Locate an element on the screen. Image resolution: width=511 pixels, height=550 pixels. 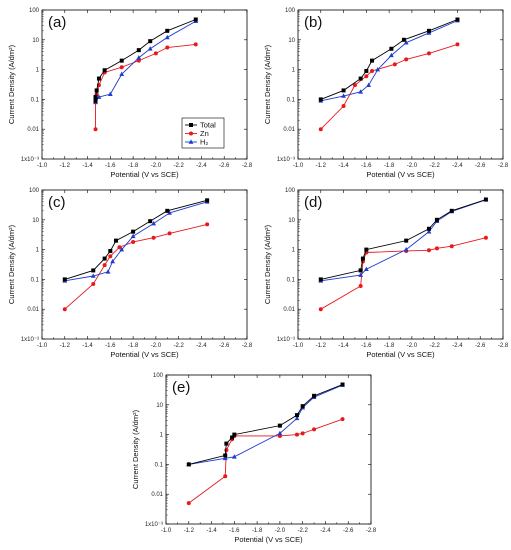
y-tick-label: 0.1 is located at coordinates (291, 280).